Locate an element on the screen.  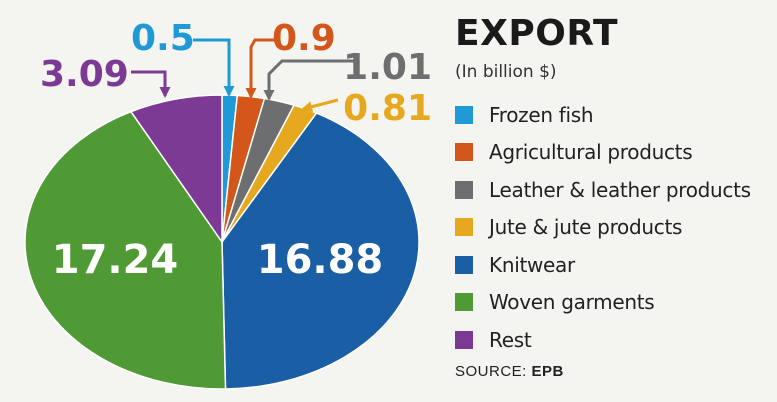
legend-label: Knitwear is located at coordinates (532, 264).